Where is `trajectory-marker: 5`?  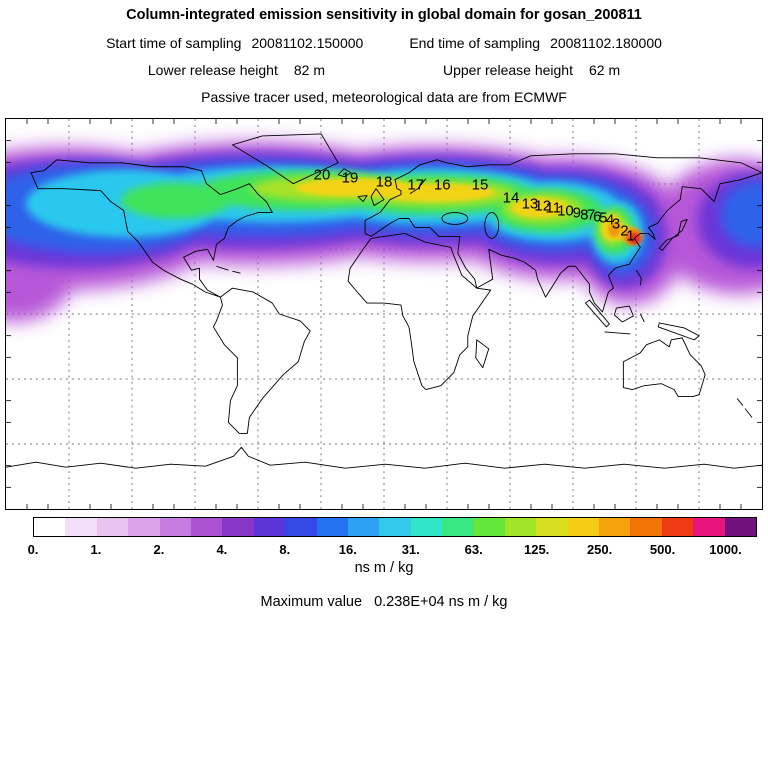
trajectory-marker: 5 is located at coordinates (603, 218).